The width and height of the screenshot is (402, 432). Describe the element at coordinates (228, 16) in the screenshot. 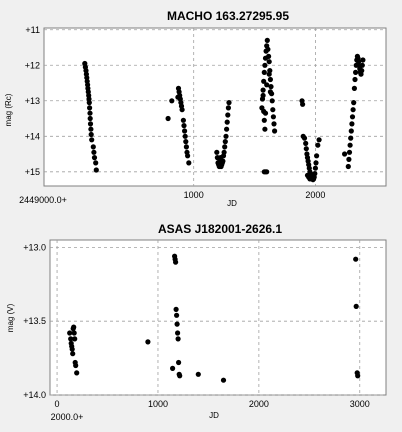

I see `chart-title: MACHO 163.27295.95` at that location.